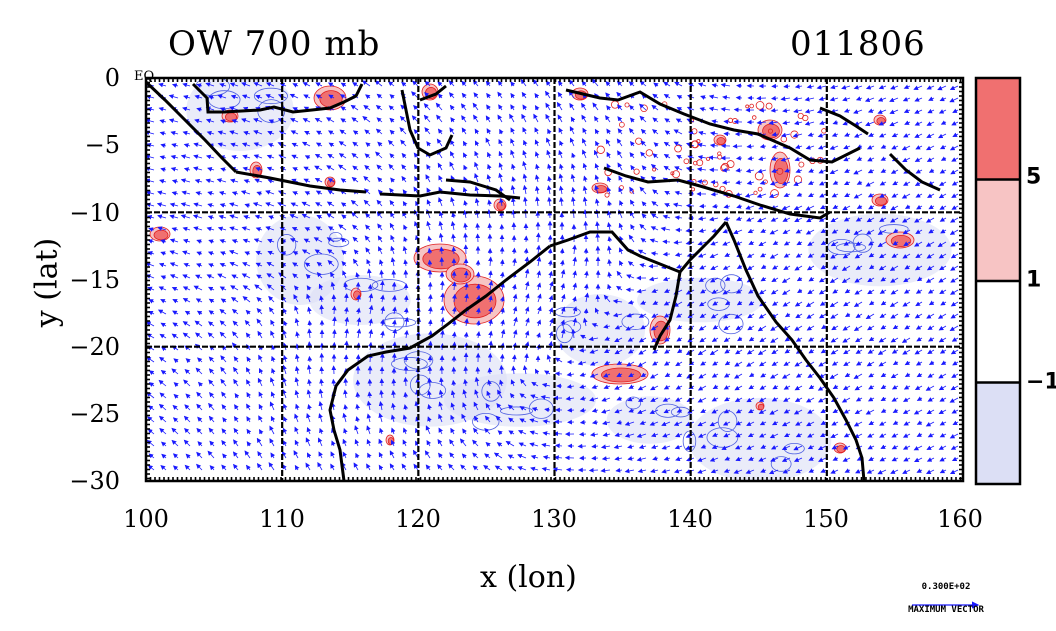 The width and height of the screenshot is (1056, 631). Describe the element at coordinates (600, 330) in the screenshot. I see `negative-region` at that location.